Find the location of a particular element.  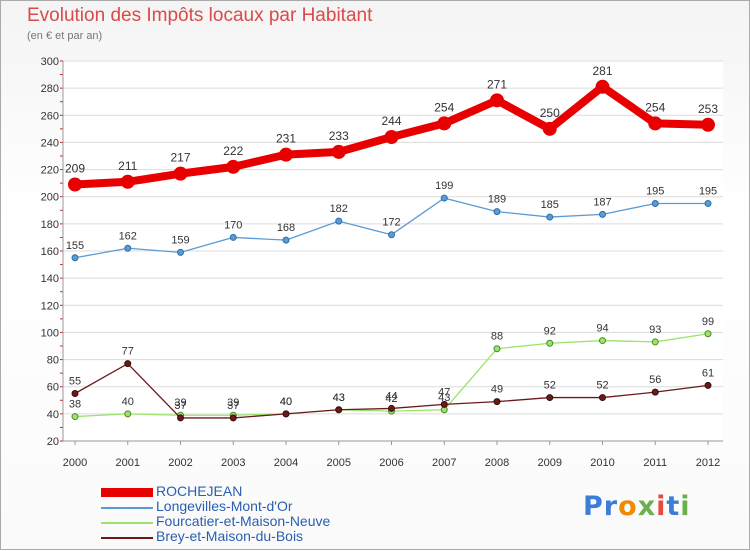

data-label: 222 is located at coordinates (233, 151).